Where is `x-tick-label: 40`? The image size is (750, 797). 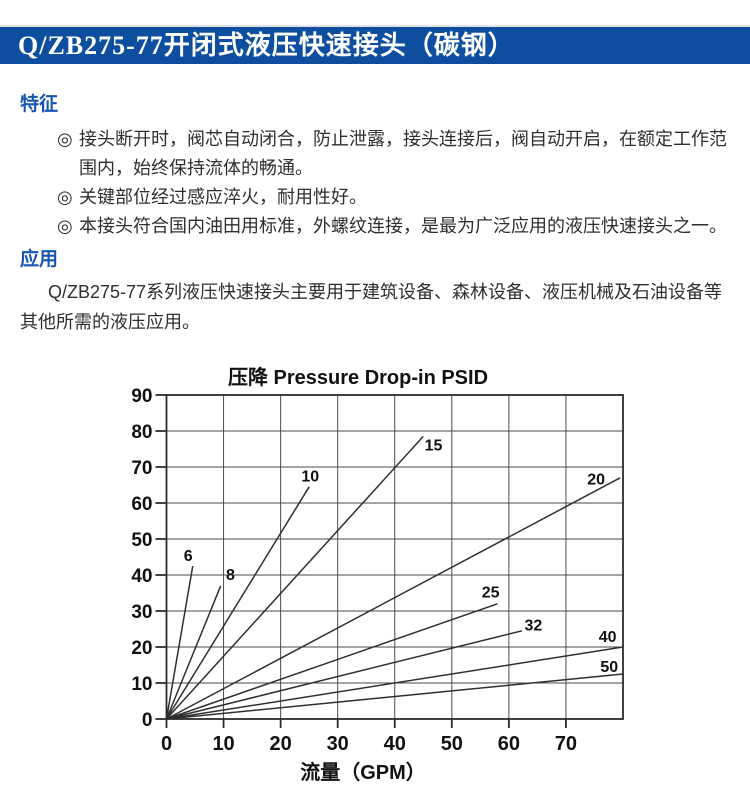 x-tick-label: 40 is located at coordinates (395, 744).